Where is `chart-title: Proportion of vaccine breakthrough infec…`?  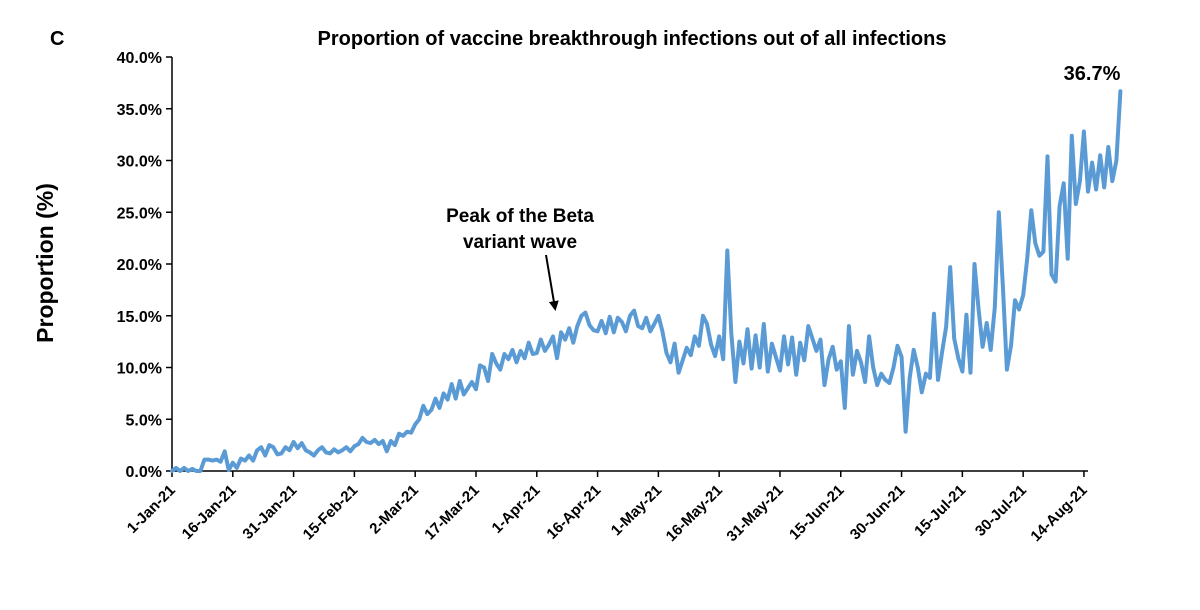
chart-title: Proportion of vaccine breakthrough infec… is located at coordinates (632, 39).